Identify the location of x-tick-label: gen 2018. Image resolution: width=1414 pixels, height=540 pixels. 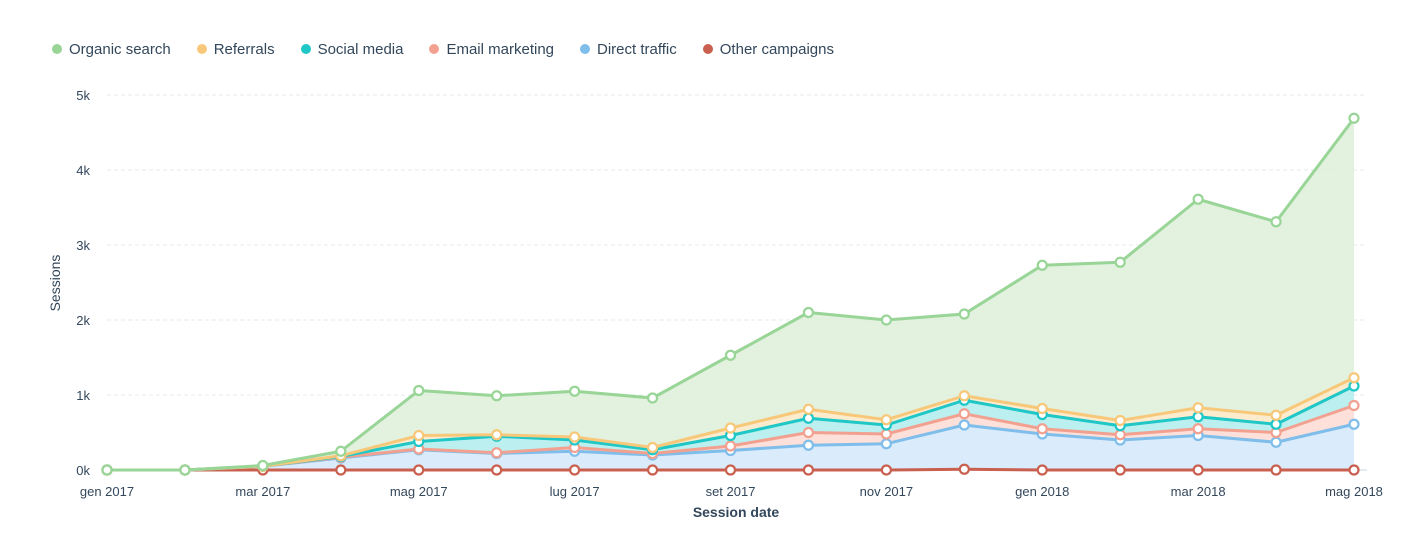
(1042, 491).